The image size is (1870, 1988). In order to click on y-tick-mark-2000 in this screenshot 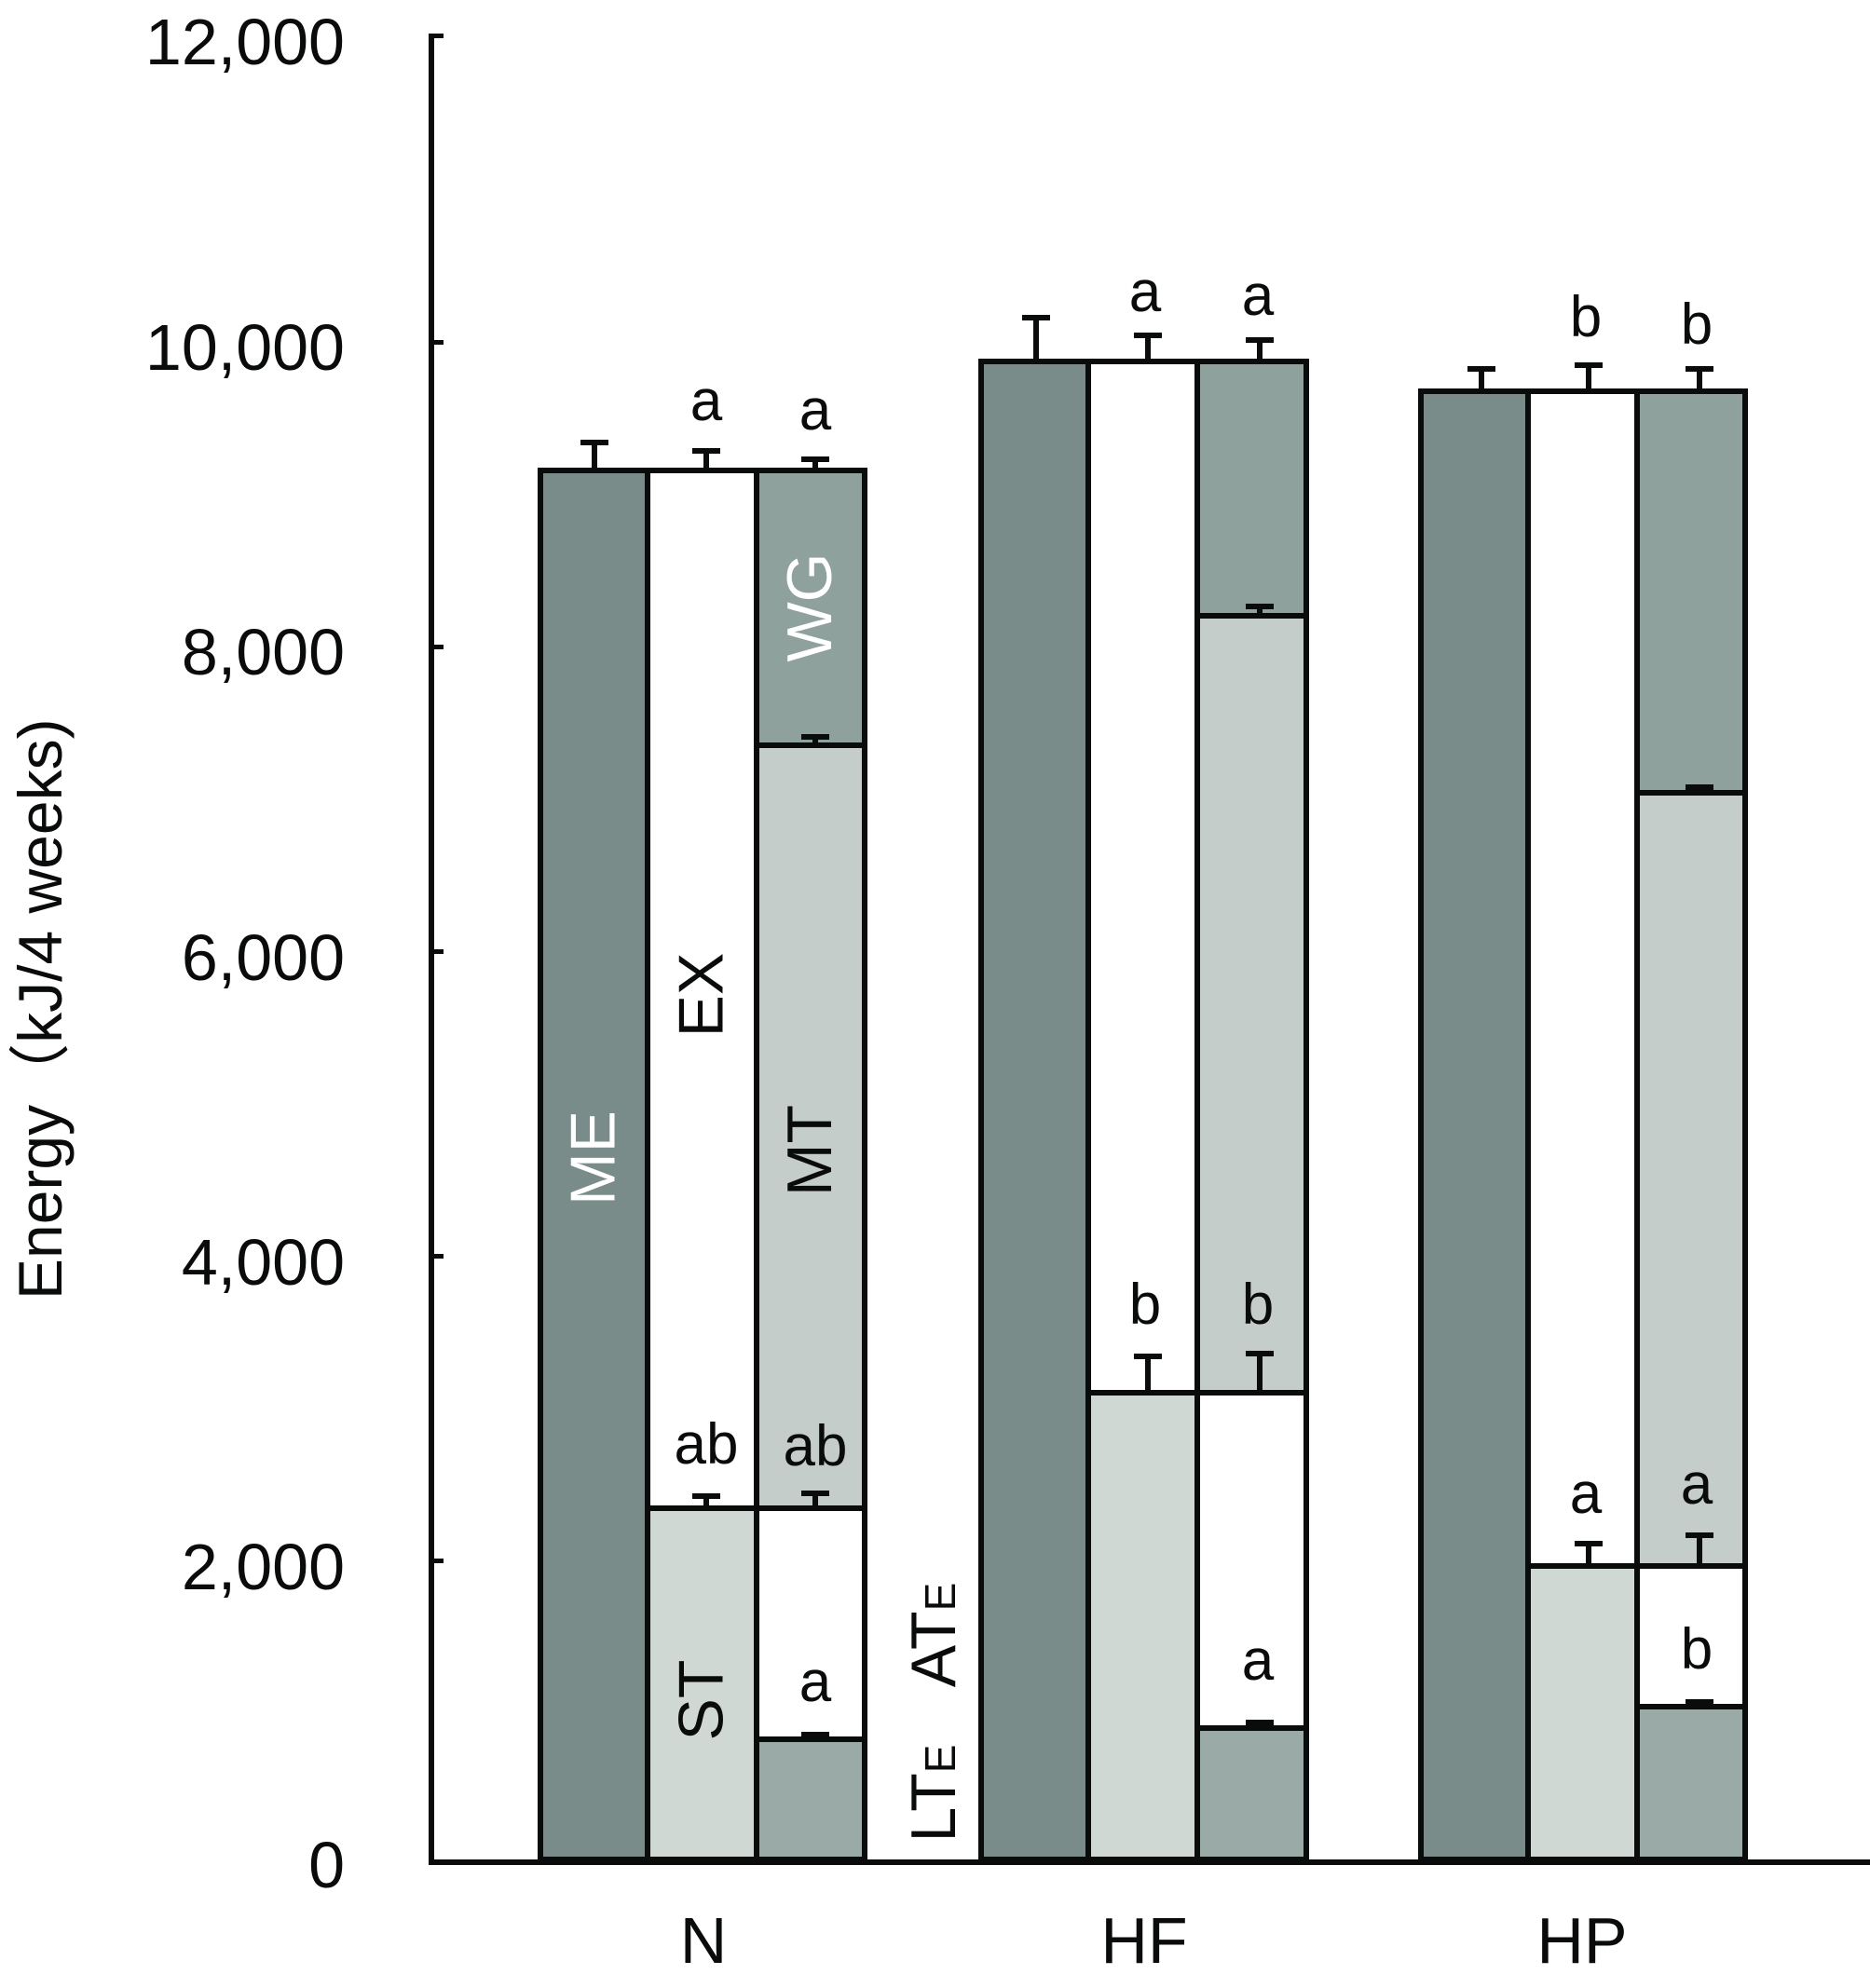, I will do `click(439, 1561)`.